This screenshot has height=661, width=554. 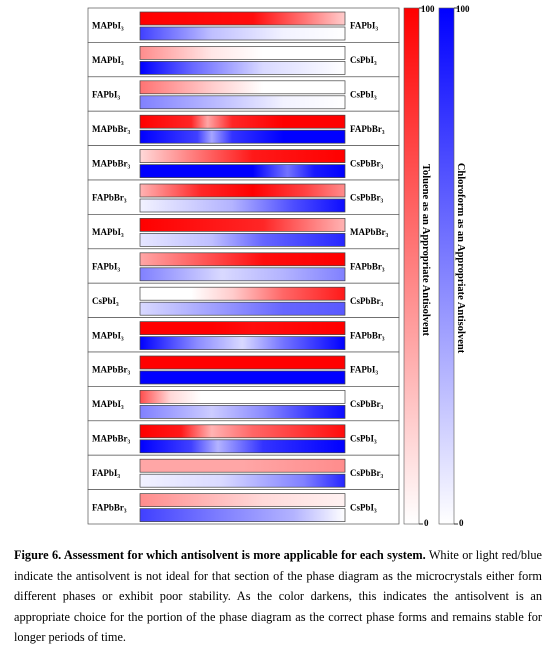 I want to click on row-panel: FAPbI₃ CsPbBr₃, so click(x=243, y=472).